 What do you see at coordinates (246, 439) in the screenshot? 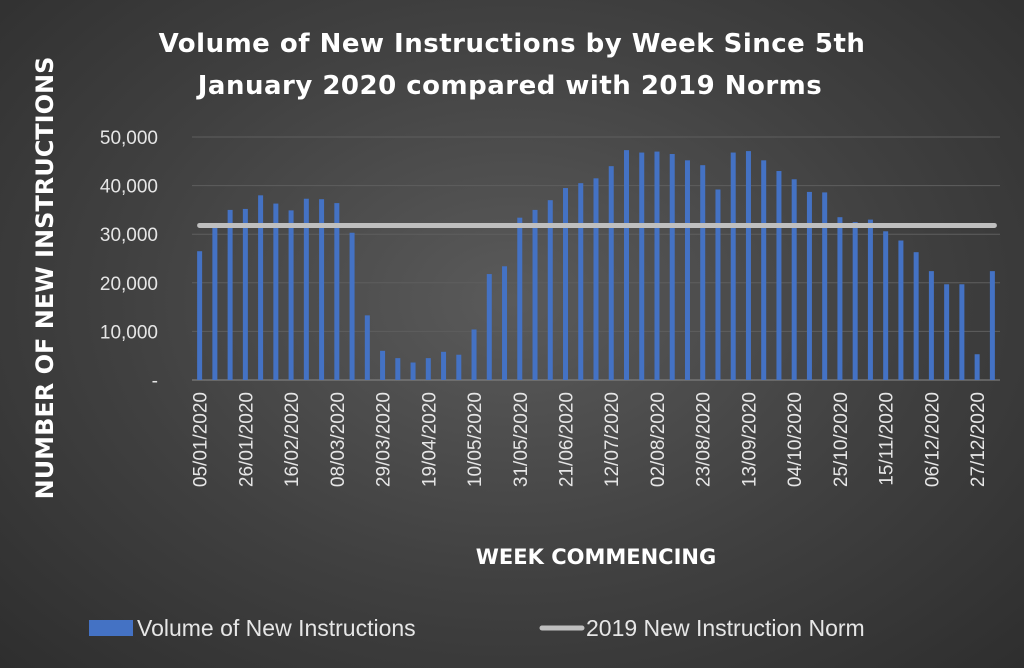
I see `x-tick-label: 26/01/2020` at bounding box center [246, 439].